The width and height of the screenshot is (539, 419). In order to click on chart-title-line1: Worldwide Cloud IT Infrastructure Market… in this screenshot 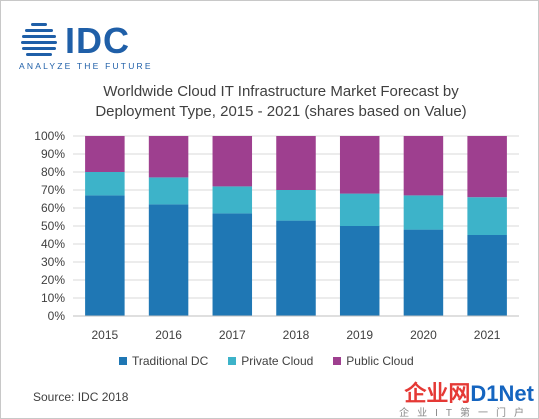, I will do `click(281, 91)`.